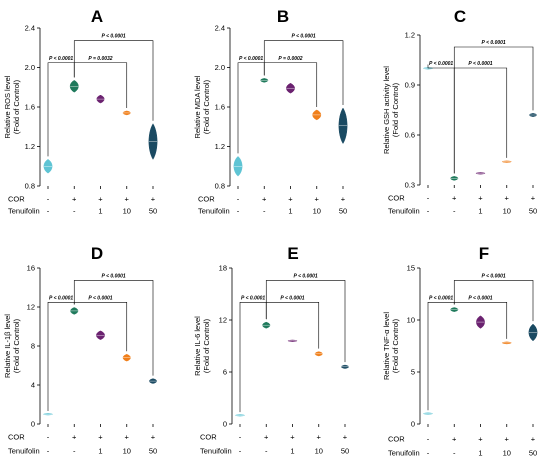 This screenshot has width=550, height=460. I want to click on y-axis-label: Relative IL-1β level(Fold of Control), so click(12, 346).